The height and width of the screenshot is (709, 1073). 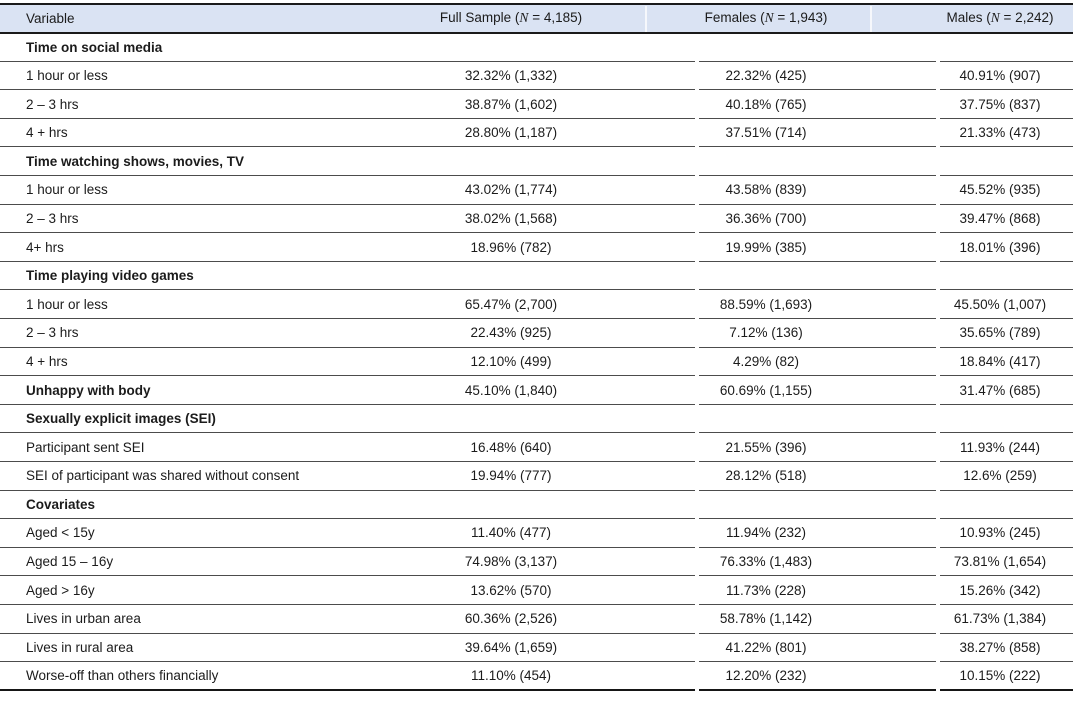 I want to click on col-header-males-n: = 2,242), so click(x=1026, y=18).